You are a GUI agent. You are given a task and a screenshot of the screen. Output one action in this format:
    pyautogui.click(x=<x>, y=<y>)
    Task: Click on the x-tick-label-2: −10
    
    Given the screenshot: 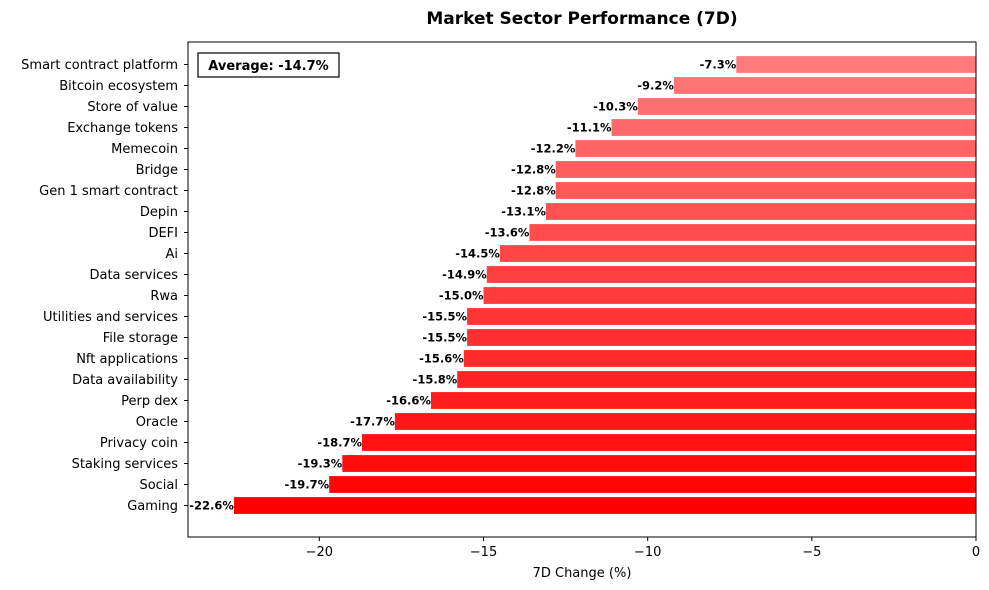 What is the action you would take?
    pyautogui.click(x=647, y=552)
    